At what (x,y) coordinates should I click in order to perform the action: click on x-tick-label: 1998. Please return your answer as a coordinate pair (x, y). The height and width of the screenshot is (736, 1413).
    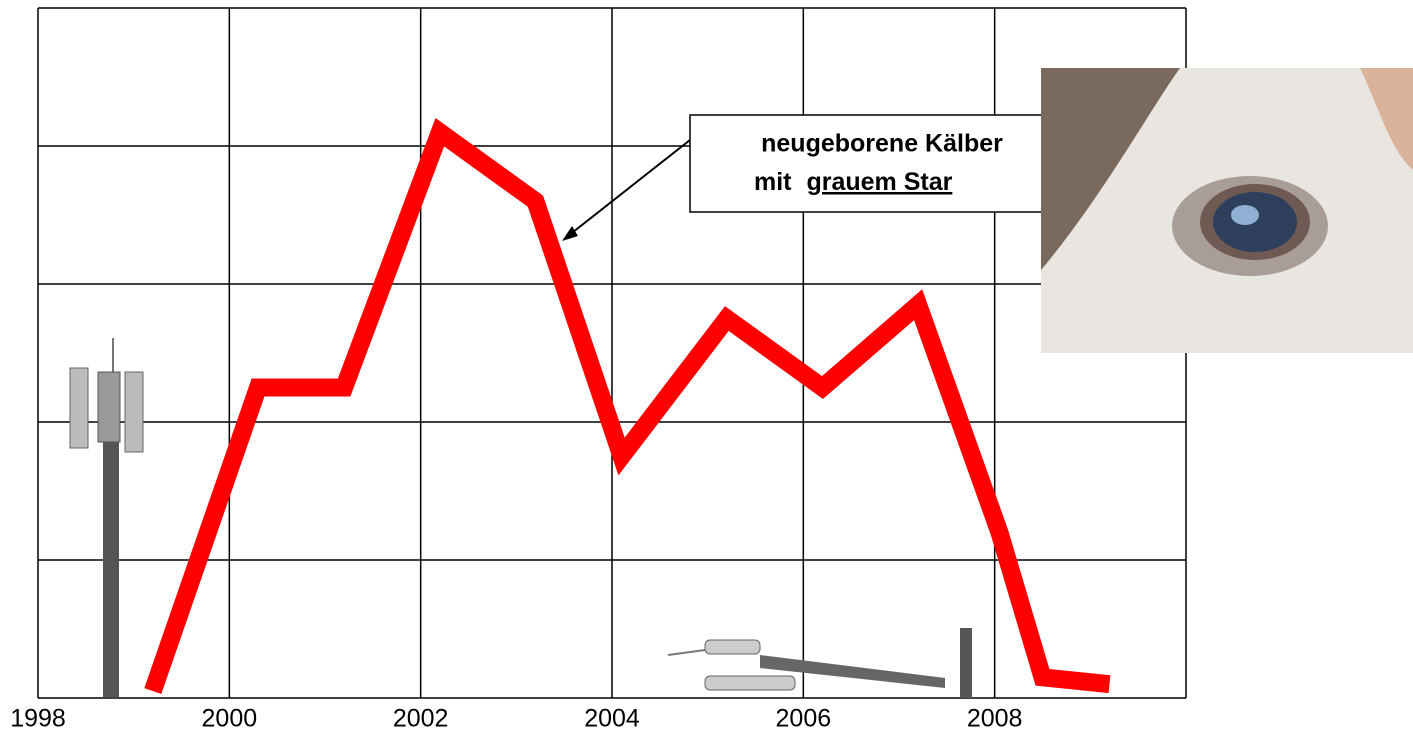
    Looking at the image, I should click on (38, 719).